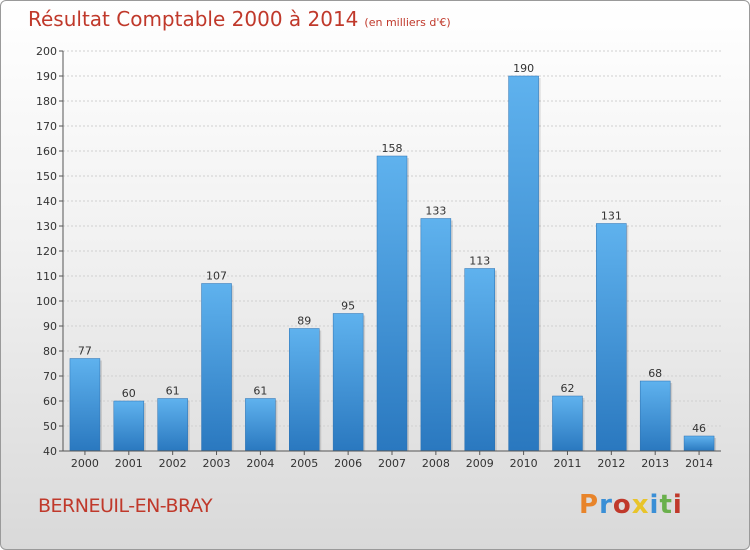  What do you see at coordinates (50, 326) in the screenshot?
I see `y-tick-label: 90` at bounding box center [50, 326].